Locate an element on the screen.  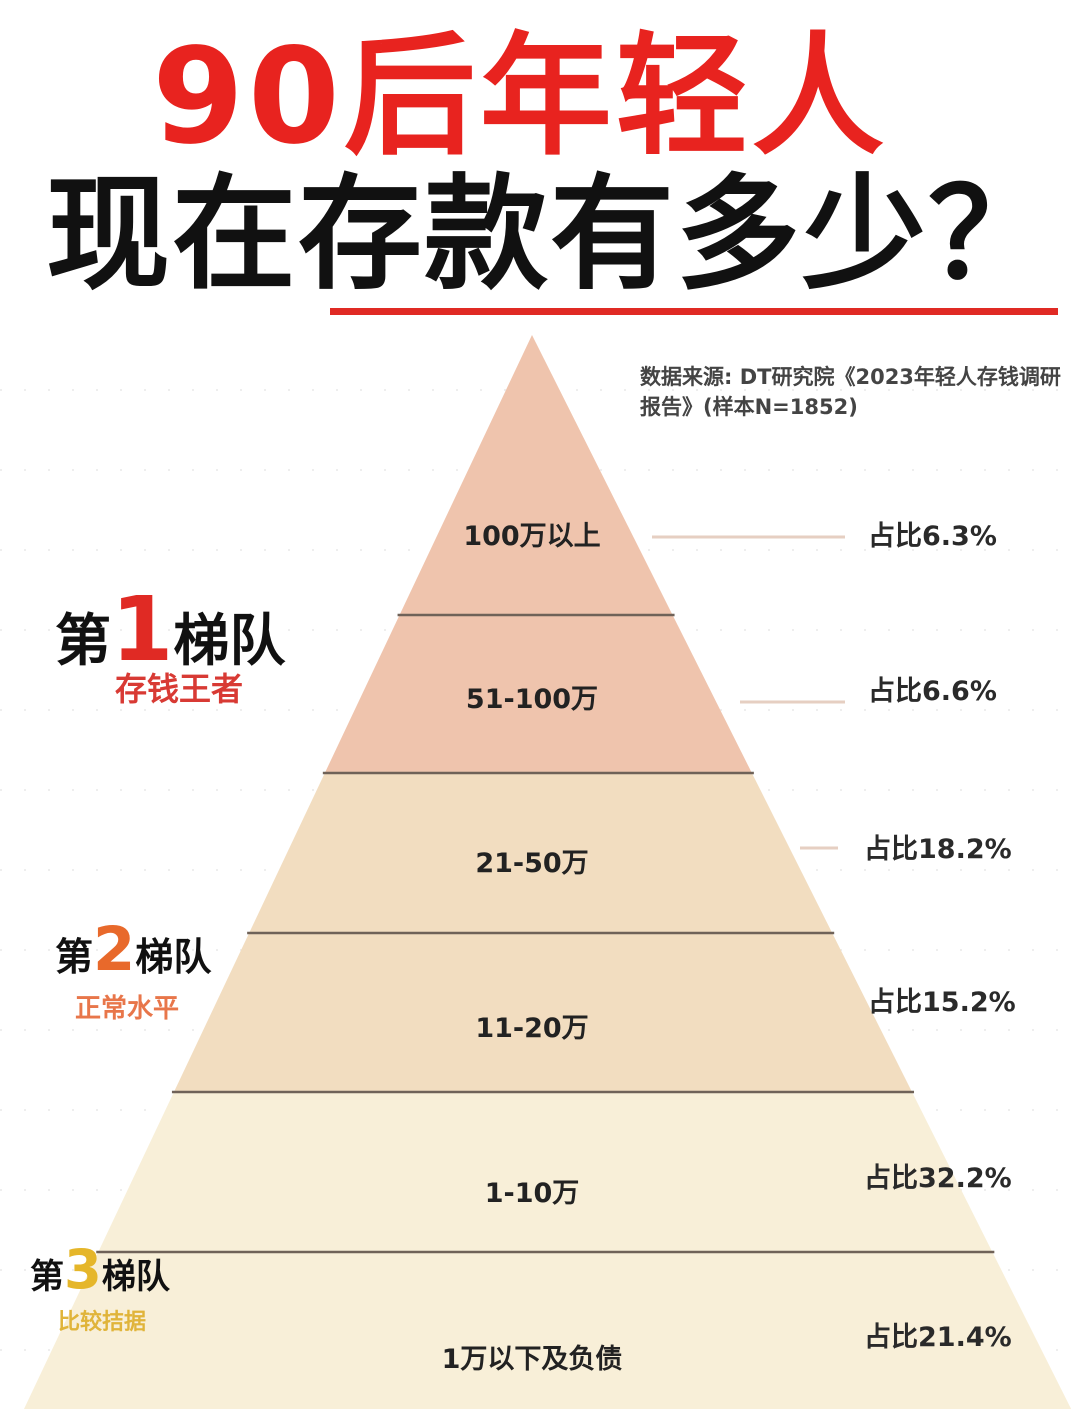
segment-label: 1-10万 is located at coordinates (532, 1193).